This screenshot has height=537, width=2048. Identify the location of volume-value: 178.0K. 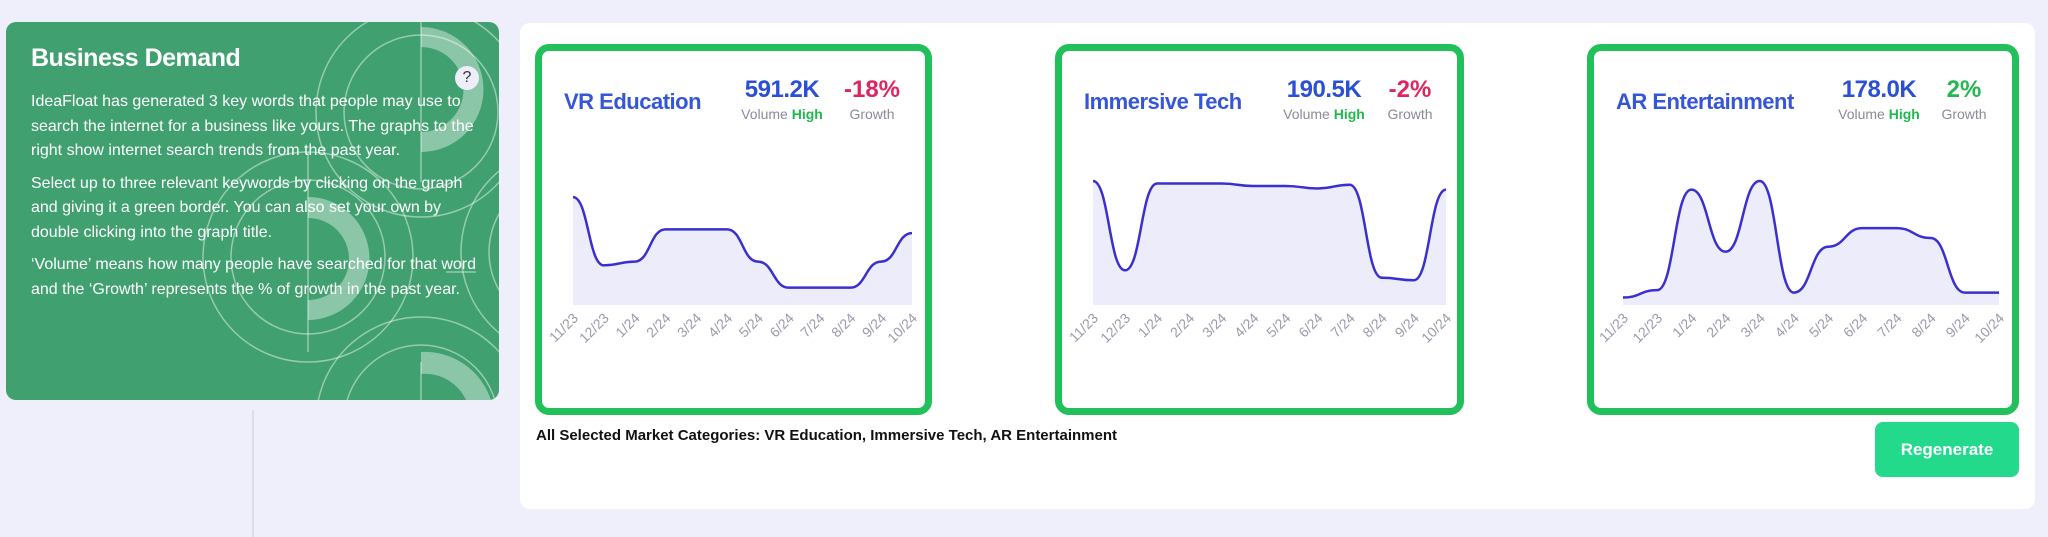
(1879, 89).